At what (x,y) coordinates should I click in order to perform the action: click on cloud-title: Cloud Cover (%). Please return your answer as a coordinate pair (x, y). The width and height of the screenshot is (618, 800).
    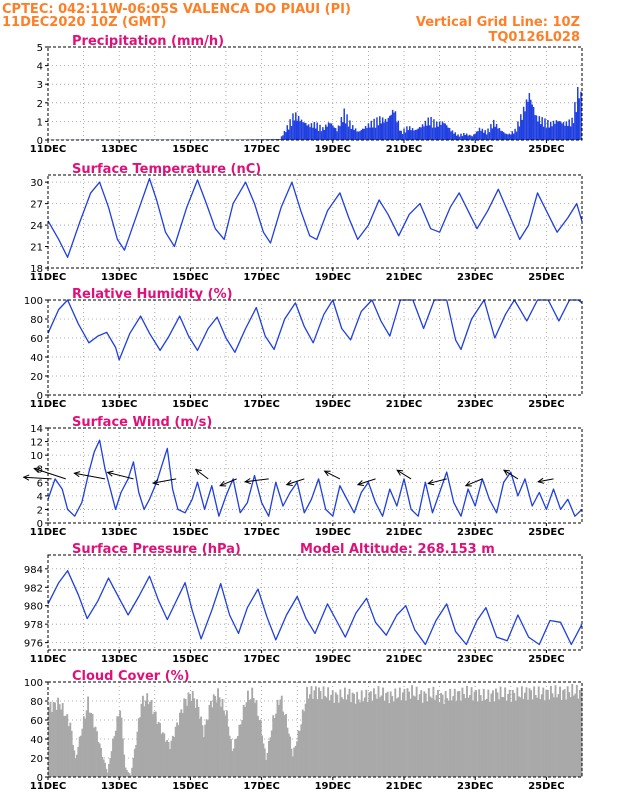
    Looking at the image, I should click on (131, 676).